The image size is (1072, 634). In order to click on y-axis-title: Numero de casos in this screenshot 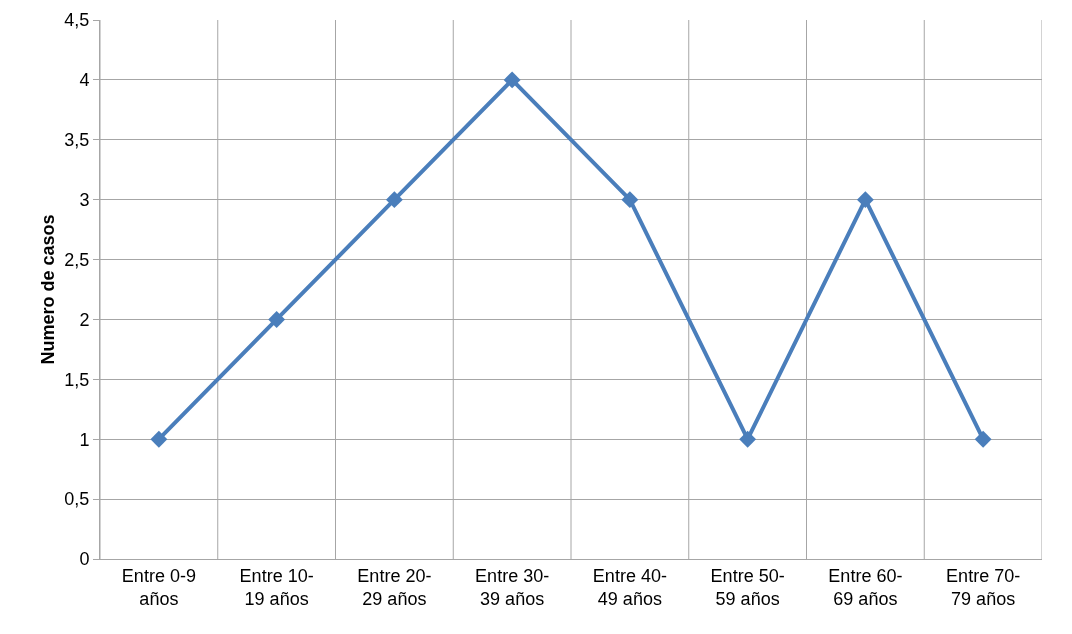, I will do `click(48, 289)`.